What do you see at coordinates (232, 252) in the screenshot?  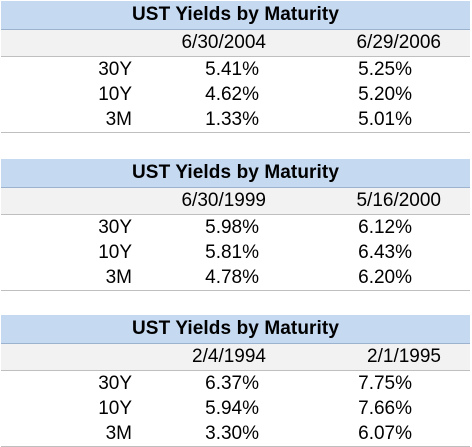 I see `yield-value: 5.81%` at bounding box center [232, 252].